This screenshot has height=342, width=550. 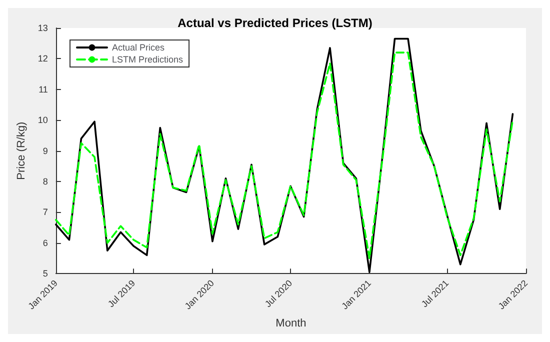 What do you see at coordinates (45, 273) in the screenshot?
I see `y-tick-label: 5` at bounding box center [45, 273].